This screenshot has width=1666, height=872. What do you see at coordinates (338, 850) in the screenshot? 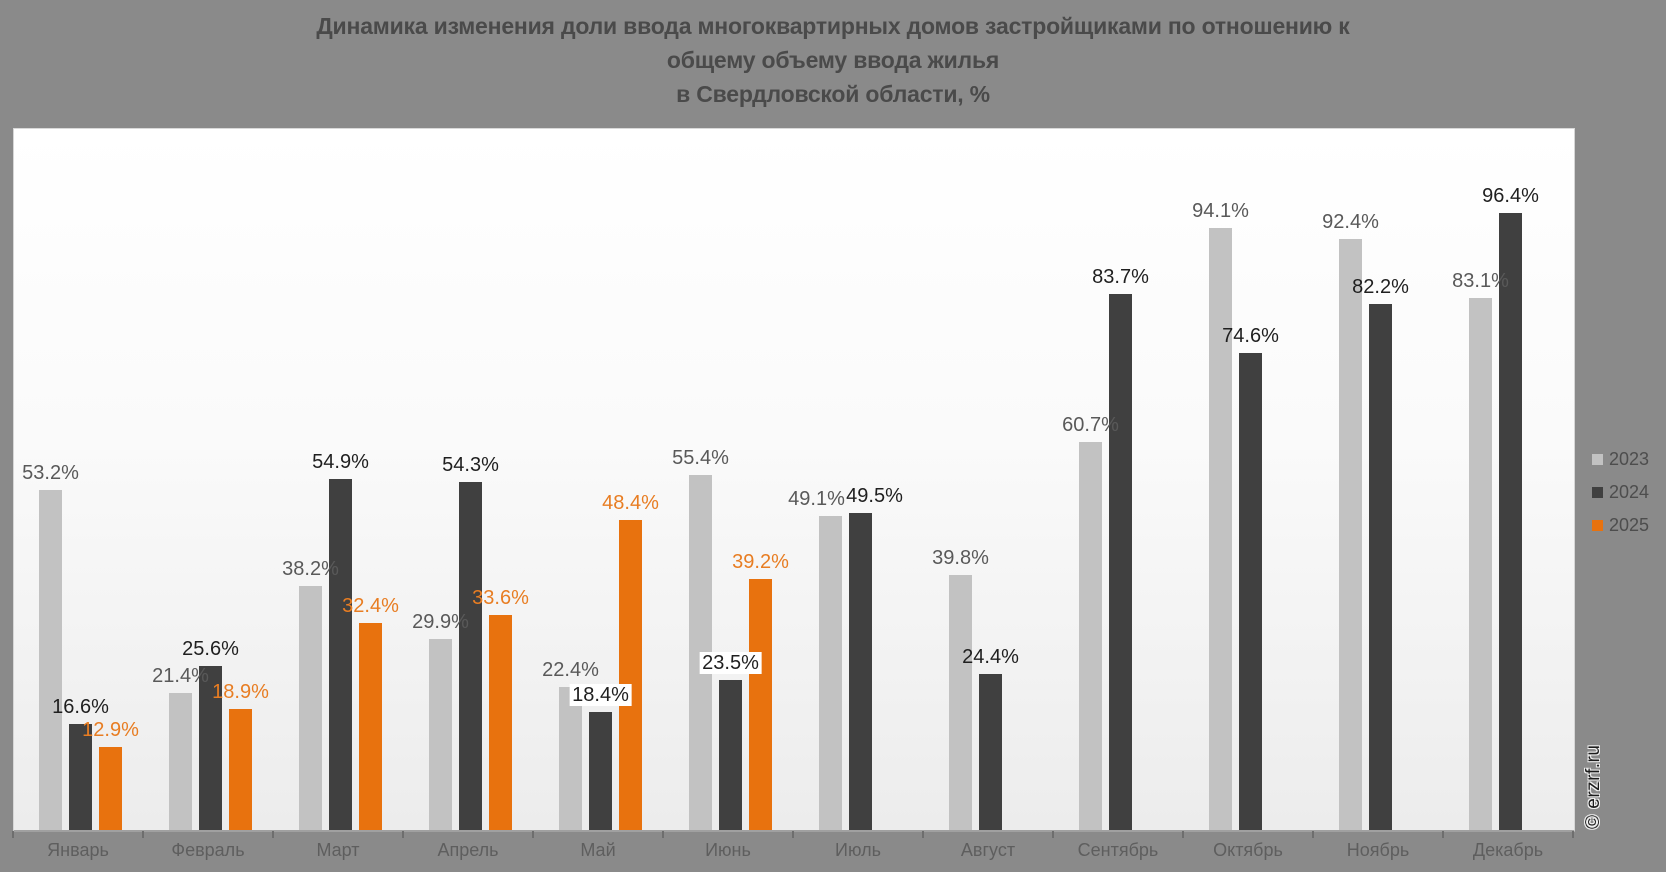
I see `x-axis-label: Март` at bounding box center [338, 850].